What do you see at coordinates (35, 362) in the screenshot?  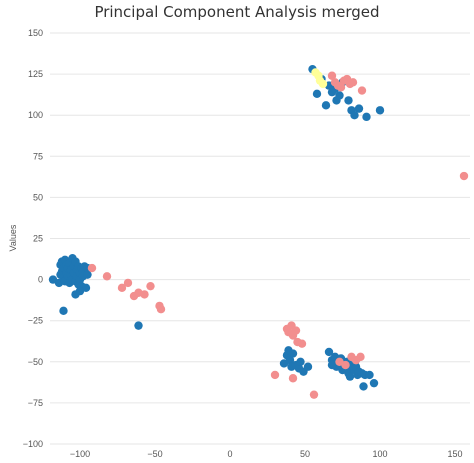 I see `y-tick-label: −50` at bounding box center [35, 362].